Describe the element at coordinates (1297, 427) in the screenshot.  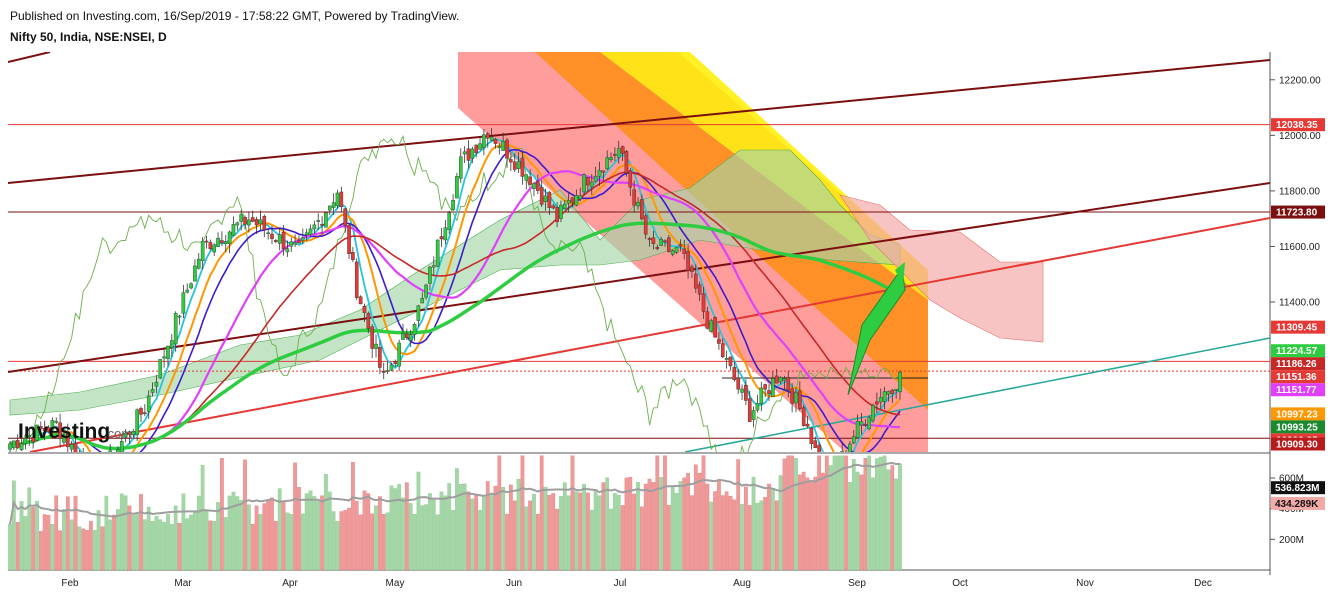
I see `price-tag-label: 10993.25` at that location.